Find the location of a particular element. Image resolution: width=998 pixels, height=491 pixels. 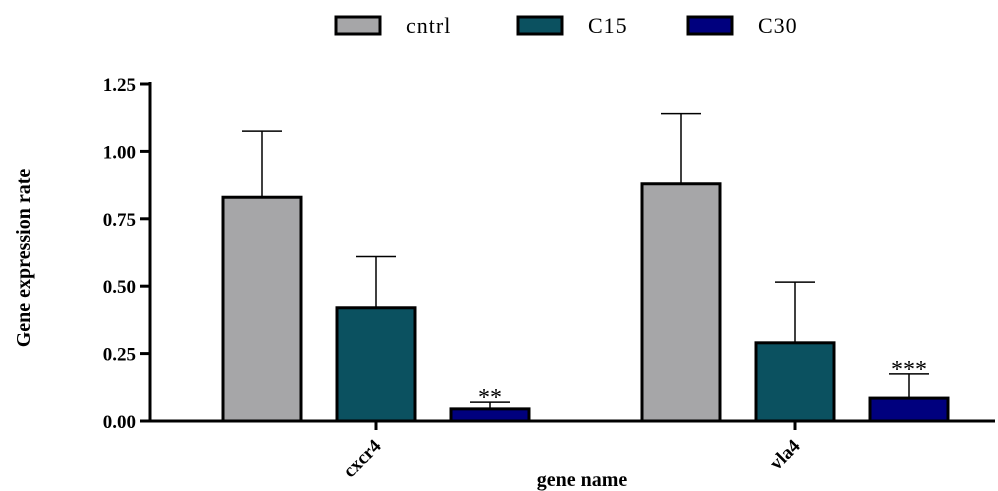

bar-vla4-C30 is located at coordinates (909, 409).